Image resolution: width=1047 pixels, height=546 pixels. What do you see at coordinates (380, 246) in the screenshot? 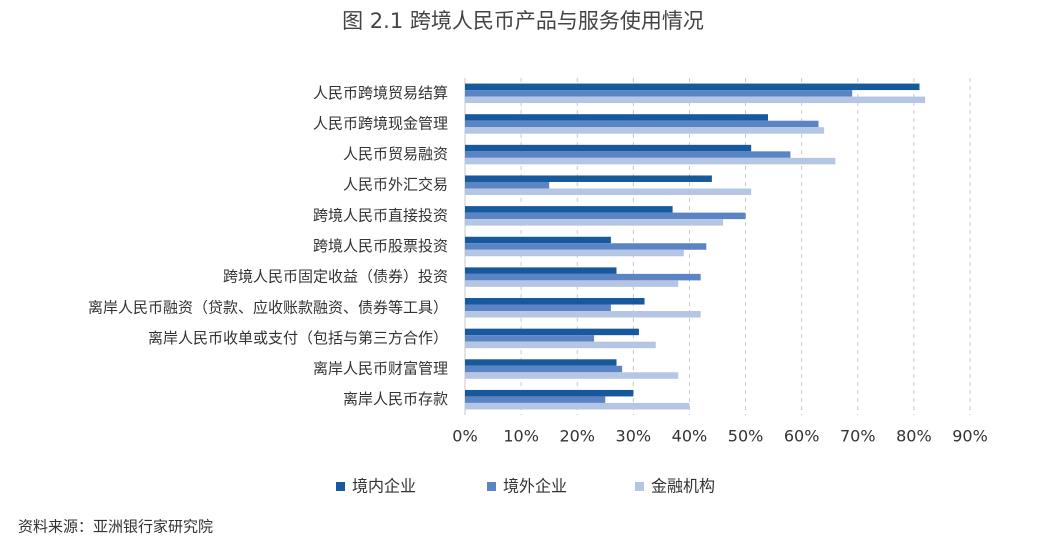
I see `y-tick-label: 跨境人民币股票投资` at bounding box center [380, 246].